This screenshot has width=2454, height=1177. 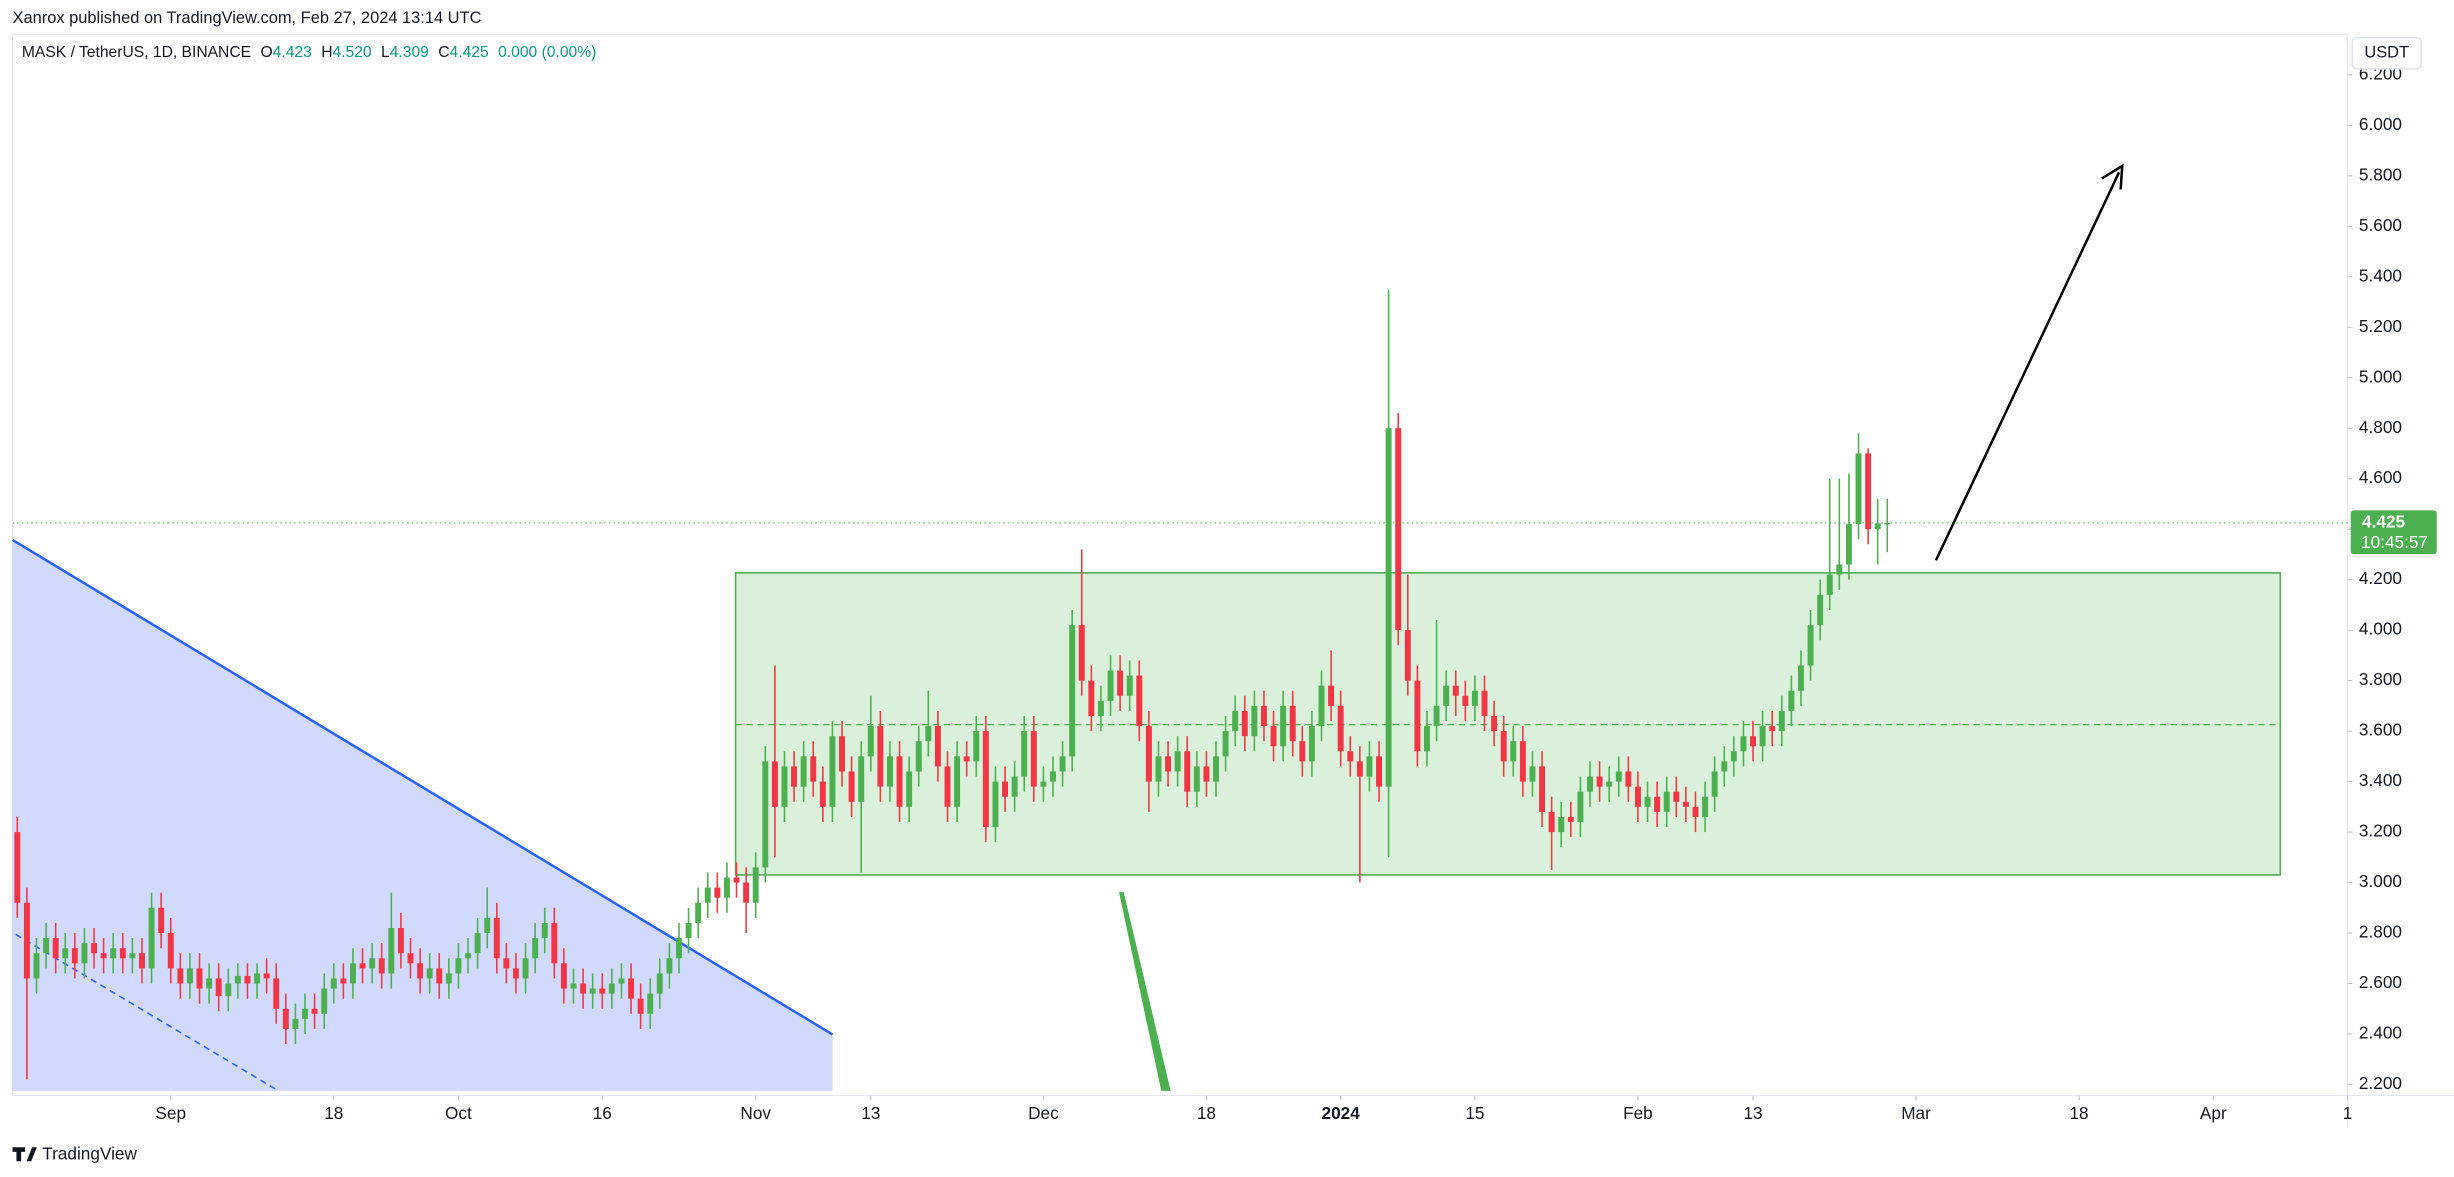 What do you see at coordinates (547, 52) in the screenshot?
I see `legend-change: 0.000 (0.00%)` at bounding box center [547, 52].